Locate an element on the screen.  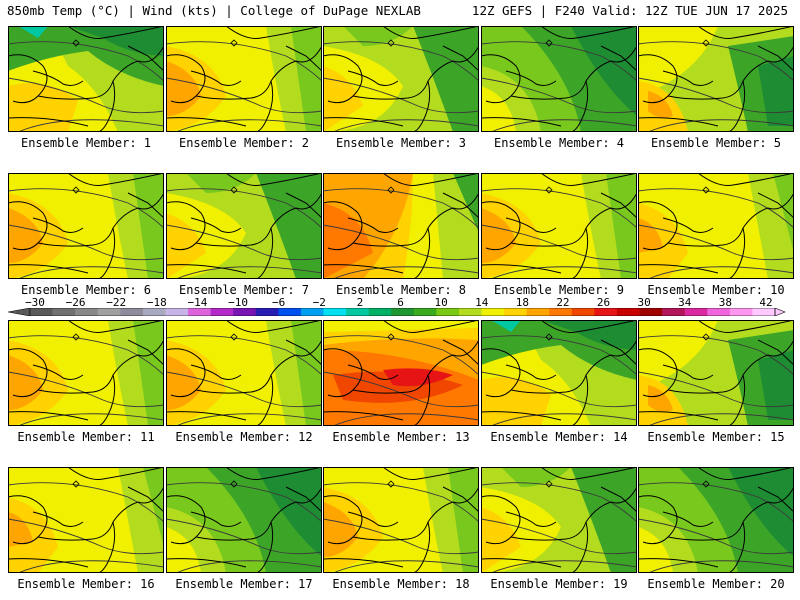
ensemble-member-caption: Ensemble Member: 14 is located at coordinates (559, 437).